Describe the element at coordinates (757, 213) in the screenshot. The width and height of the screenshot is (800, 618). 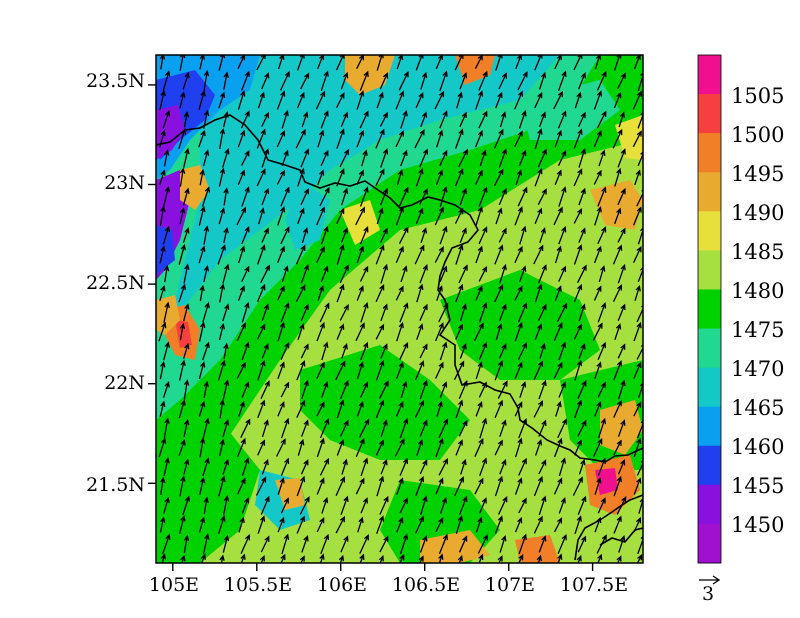
I see `colorbar-label-1490: 1490` at that location.